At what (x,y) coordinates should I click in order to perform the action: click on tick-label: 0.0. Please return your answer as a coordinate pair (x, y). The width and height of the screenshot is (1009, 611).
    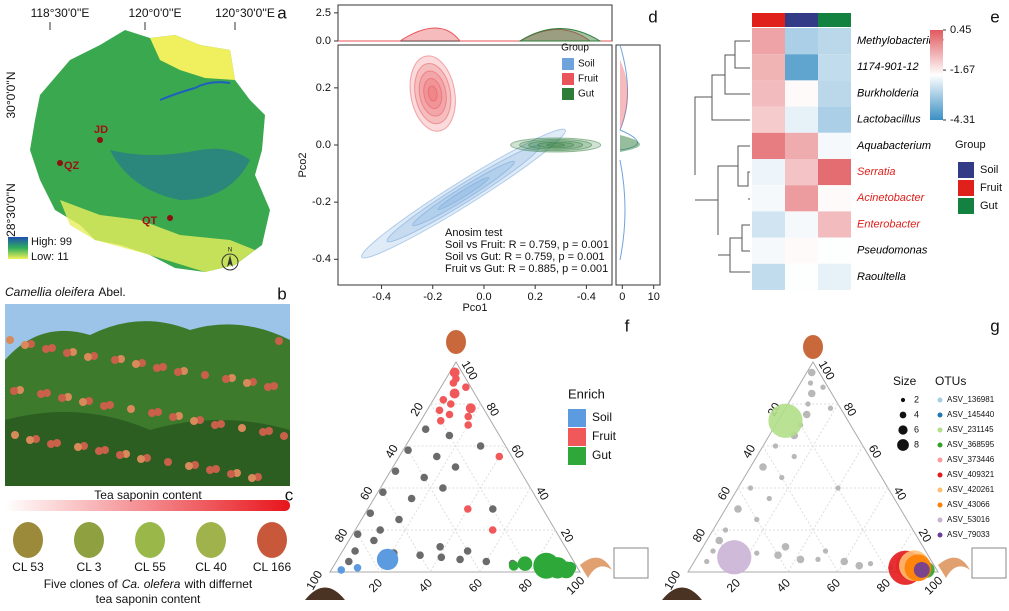
    Looking at the image, I should click on (323, 145).